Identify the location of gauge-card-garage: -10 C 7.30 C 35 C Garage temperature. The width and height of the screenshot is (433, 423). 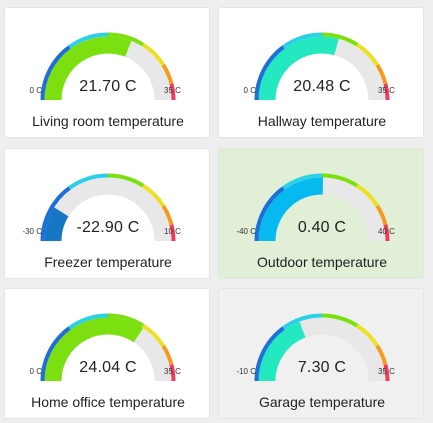
(321, 353).